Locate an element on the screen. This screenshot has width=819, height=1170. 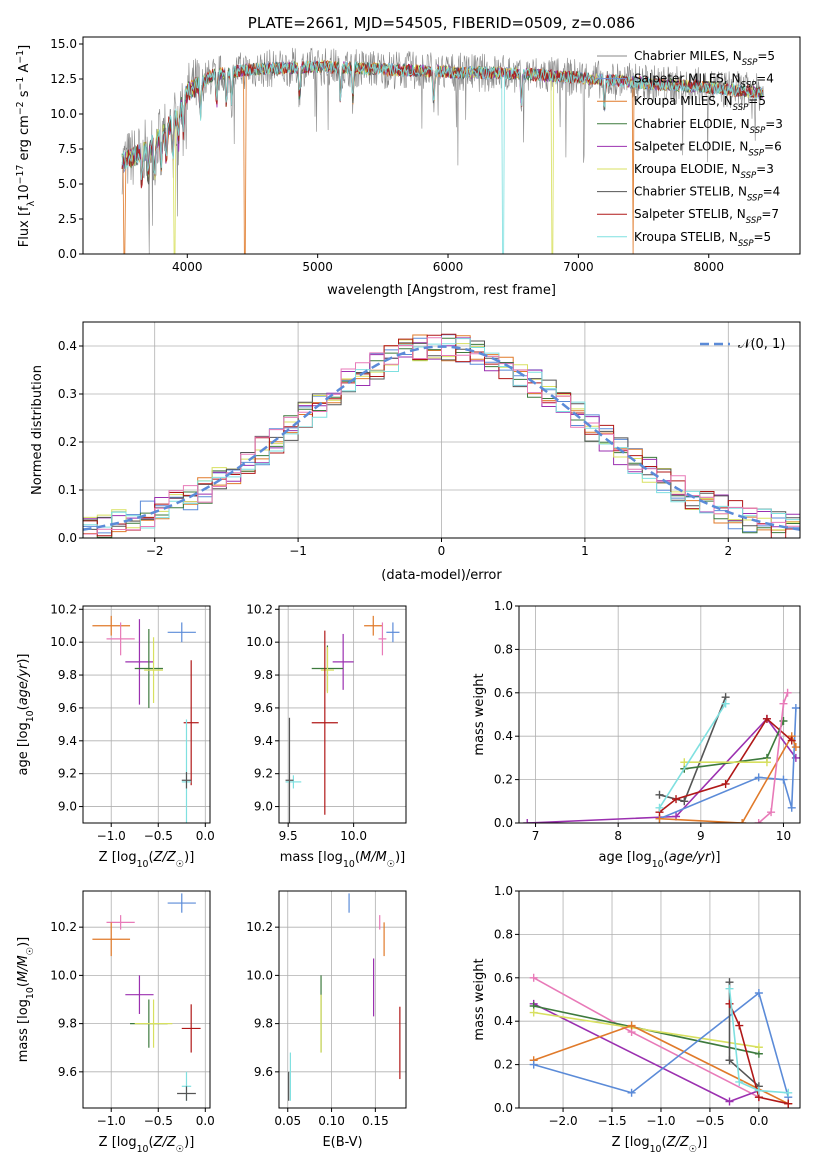
legend-label: Kroupa MILES, NSSP=5 is located at coordinates (700, 103).